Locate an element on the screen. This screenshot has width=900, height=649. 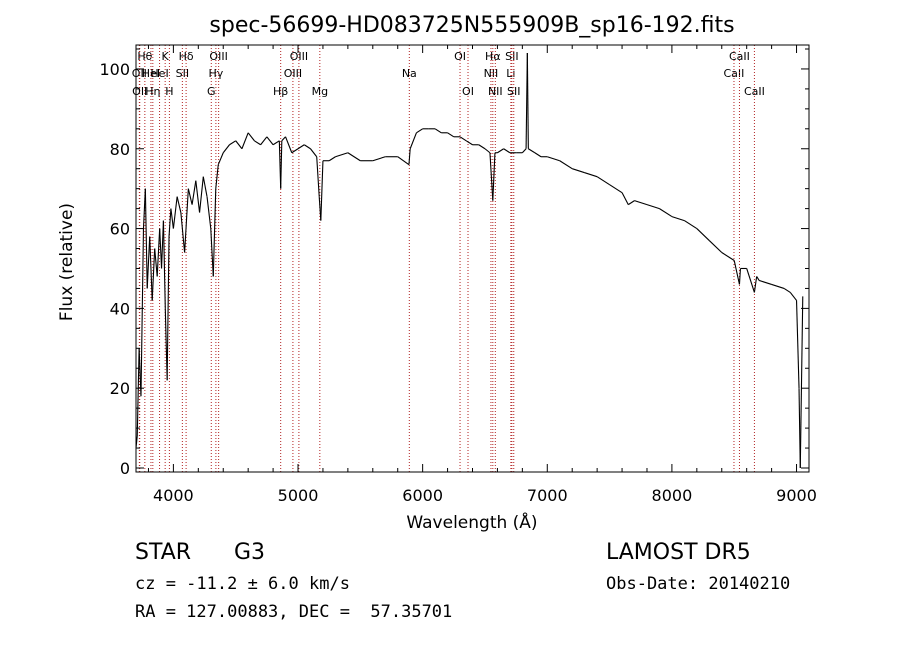
coordinates: RA = 127.00883, DEC = 57.35701 is located at coordinates (294, 612).